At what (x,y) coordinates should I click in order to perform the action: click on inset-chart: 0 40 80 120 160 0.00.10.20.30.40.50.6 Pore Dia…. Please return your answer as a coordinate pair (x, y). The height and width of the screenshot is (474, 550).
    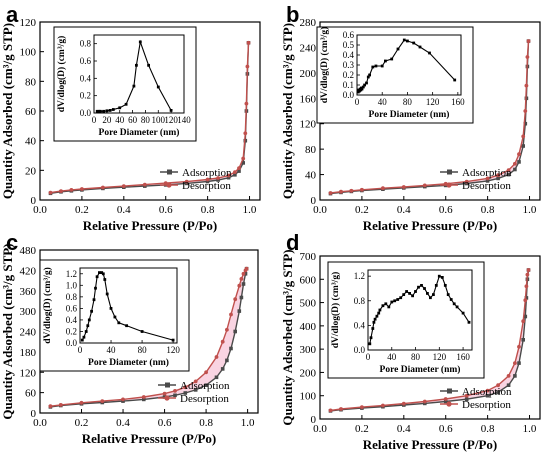
    Looking at the image, I should click on (395, 75).